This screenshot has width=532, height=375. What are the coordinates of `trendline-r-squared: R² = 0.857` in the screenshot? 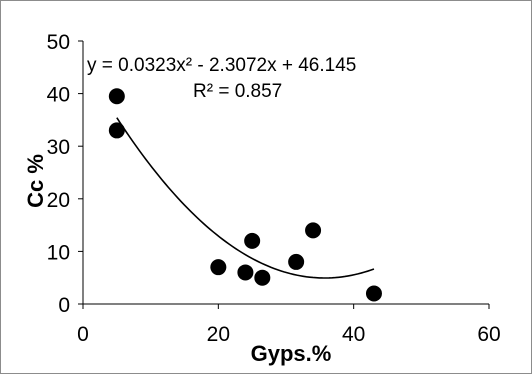 It's located at (237, 91).